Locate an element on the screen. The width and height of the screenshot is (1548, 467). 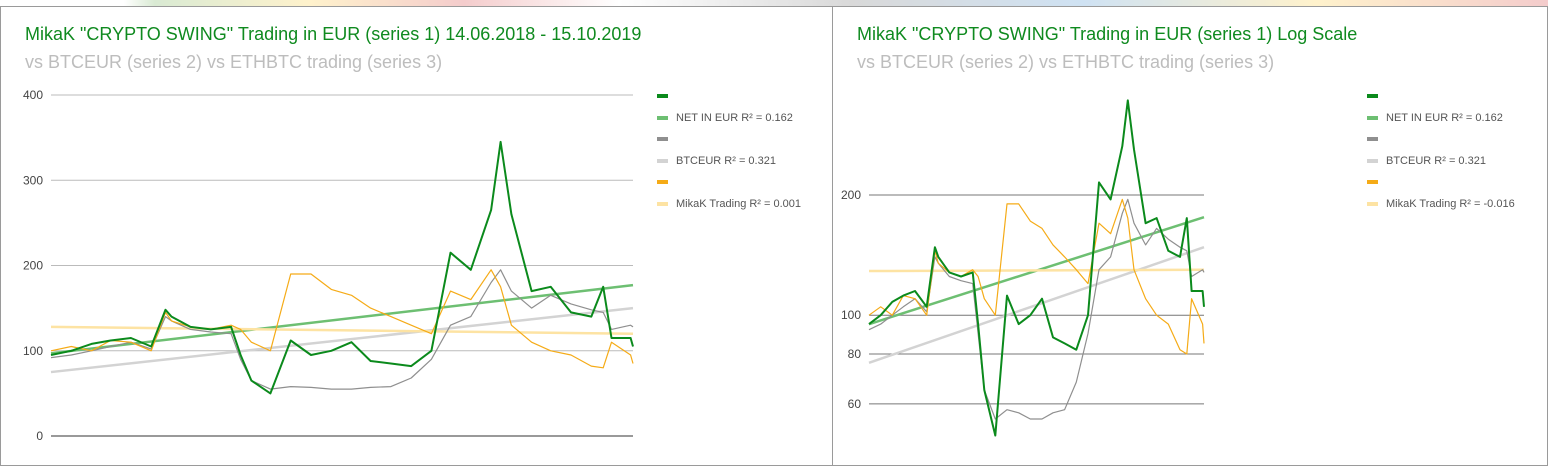
y-tick-label: 80 is located at coordinates (855, 354).